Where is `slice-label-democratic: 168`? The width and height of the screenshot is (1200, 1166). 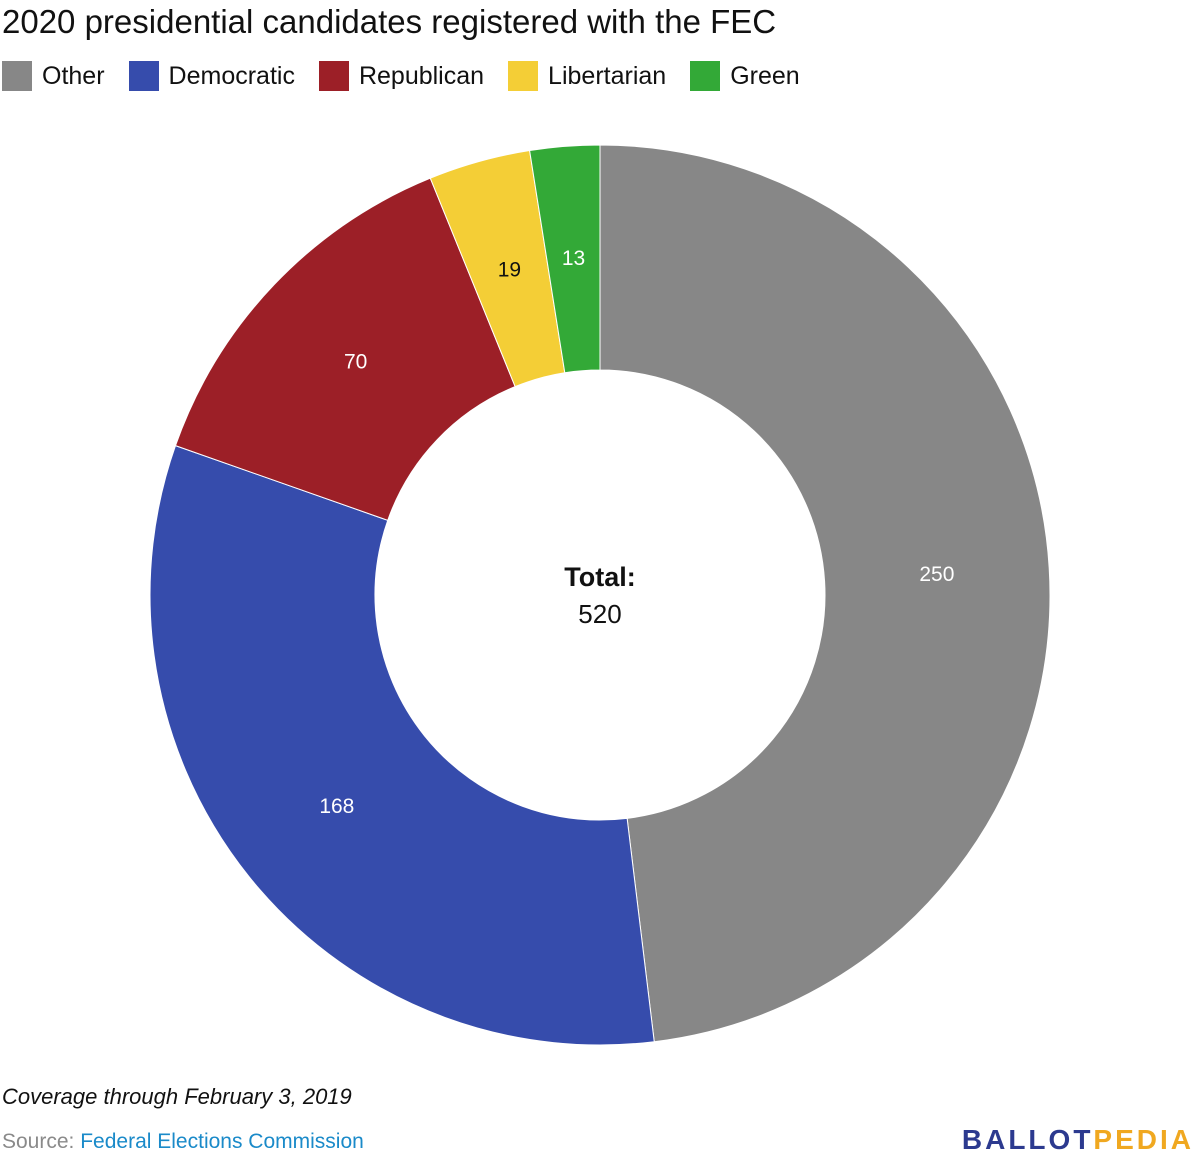
slice-label-democratic: 168 is located at coordinates (336, 806).